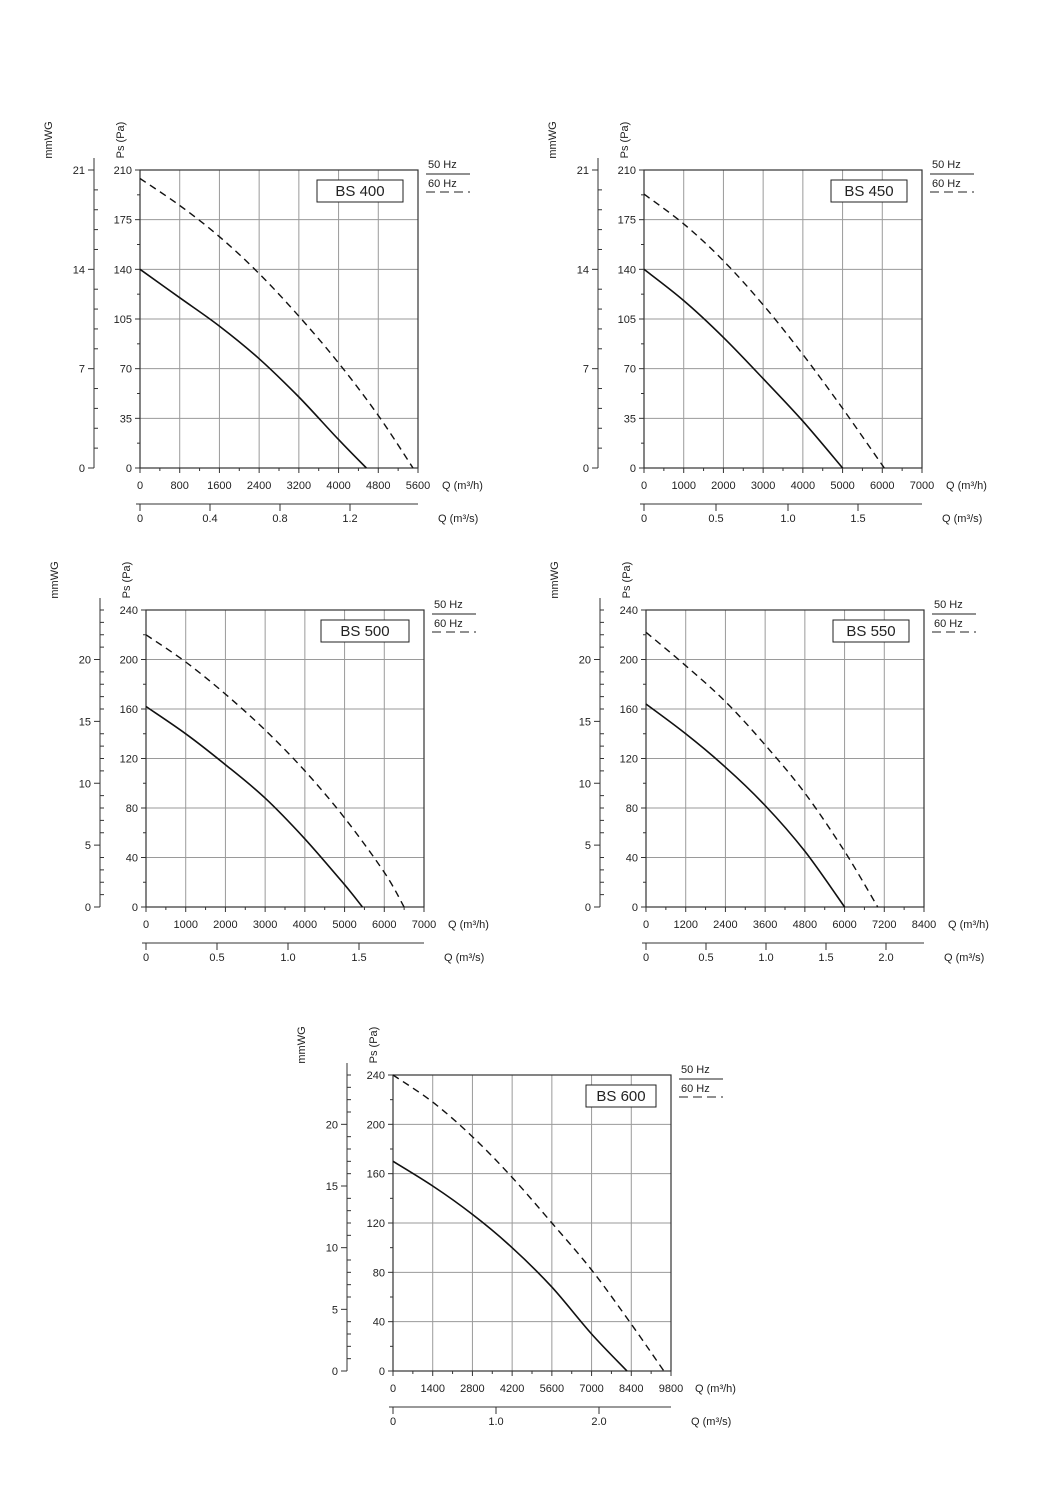 Image resolution: width=1061 pixels, height=1505 pixels. I want to click on m3s-tick-label: 1.0, so click(495, 1422).